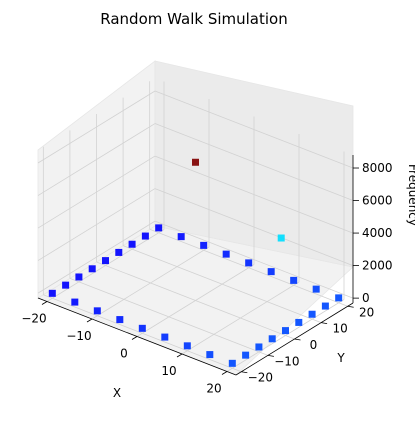 This screenshot has width=415, height=421. I want to click on y-tick-label-1: −10, so click(286, 361).